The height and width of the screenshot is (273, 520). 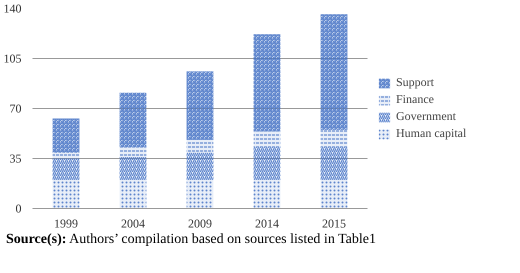 What do you see at coordinates (13, 9) in the screenshot?
I see `y-tick-label: 140` at bounding box center [13, 9].